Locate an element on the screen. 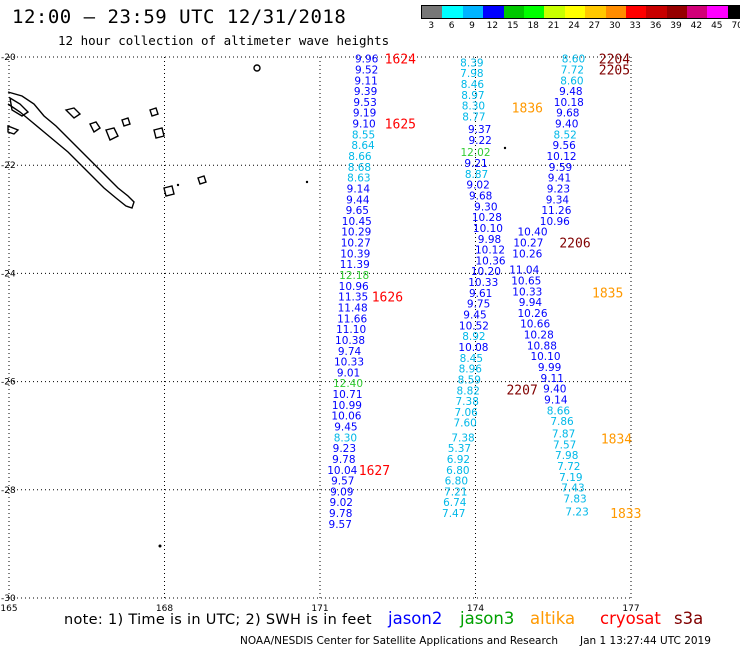 The width and height of the screenshot is (740, 650). color-scale-label: 6 is located at coordinates (451, 26).